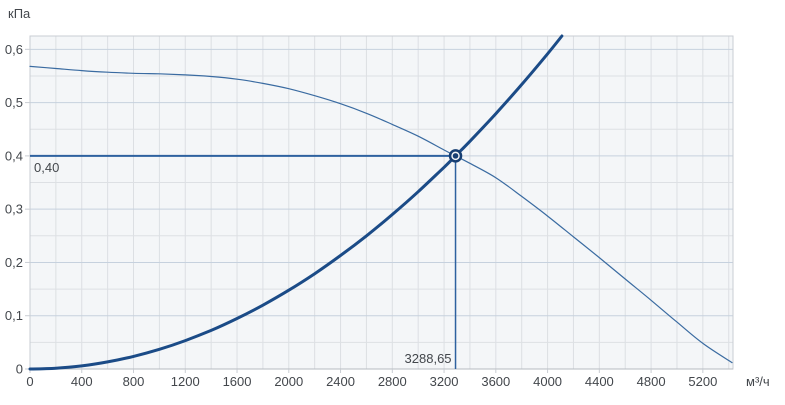  Describe the element at coordinates (288, 381) in the screenshot. I see `x-tick-label: 2000` at that location.